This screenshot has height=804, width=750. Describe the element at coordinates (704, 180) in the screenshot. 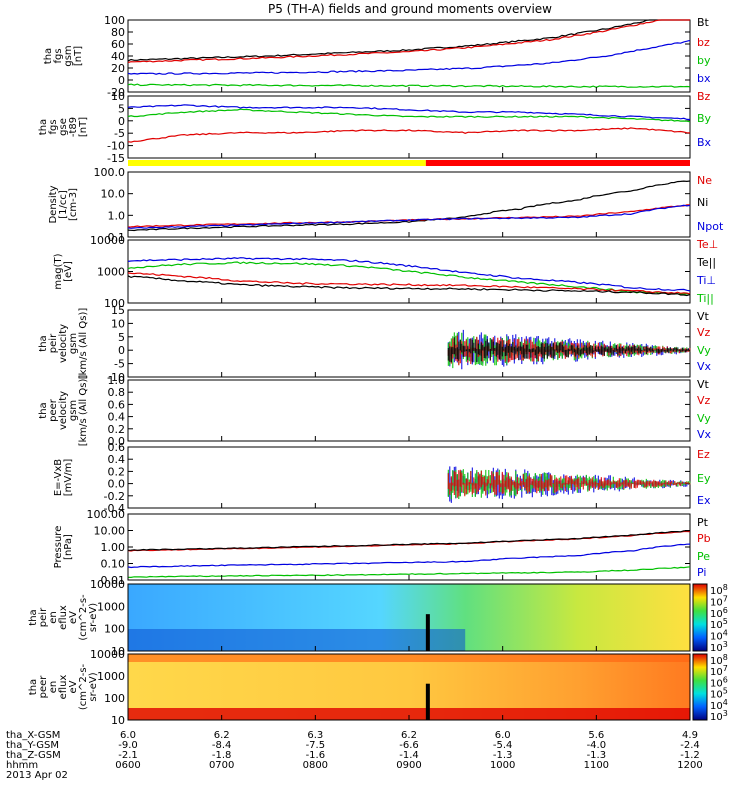

I see `legend-entry: Ne` at that location.